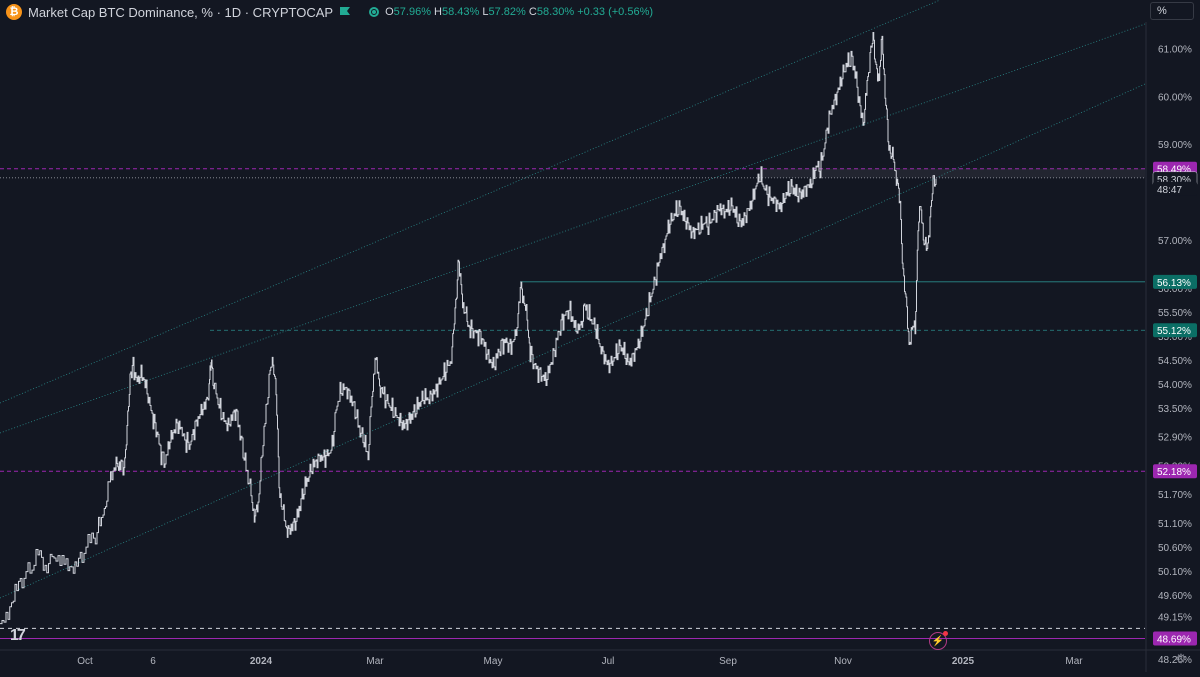 The height and width of the screenshot is (677, 1200). I want to click on price-label: 48:47, so click(1169, 190).